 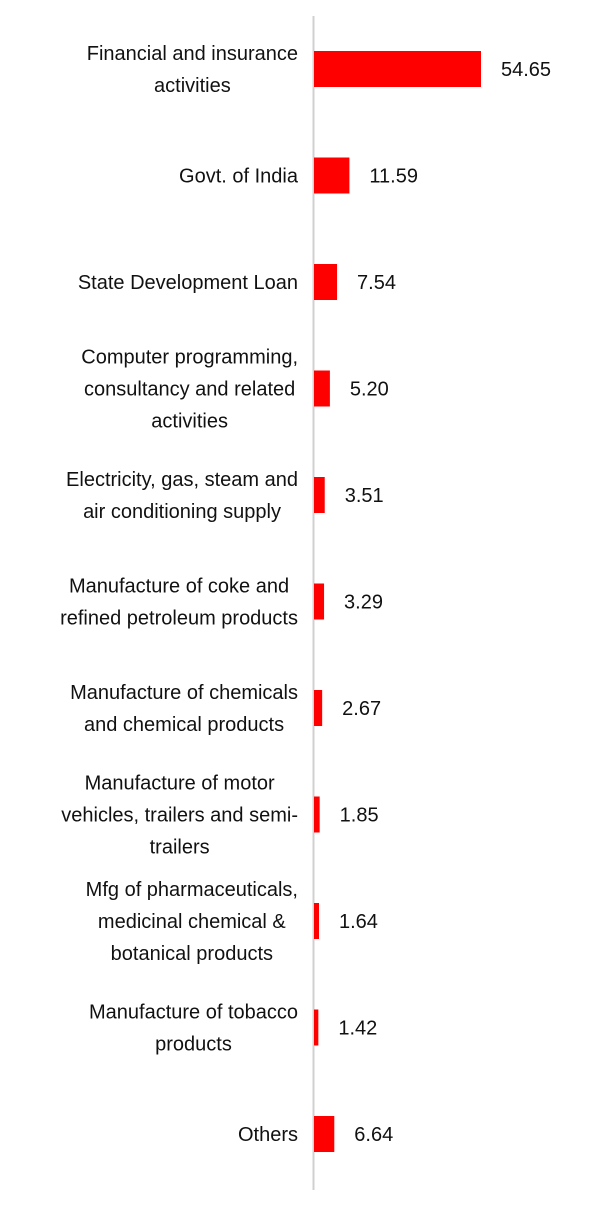 I want to click on value-label: 7.54, so click(x=376, y=283).